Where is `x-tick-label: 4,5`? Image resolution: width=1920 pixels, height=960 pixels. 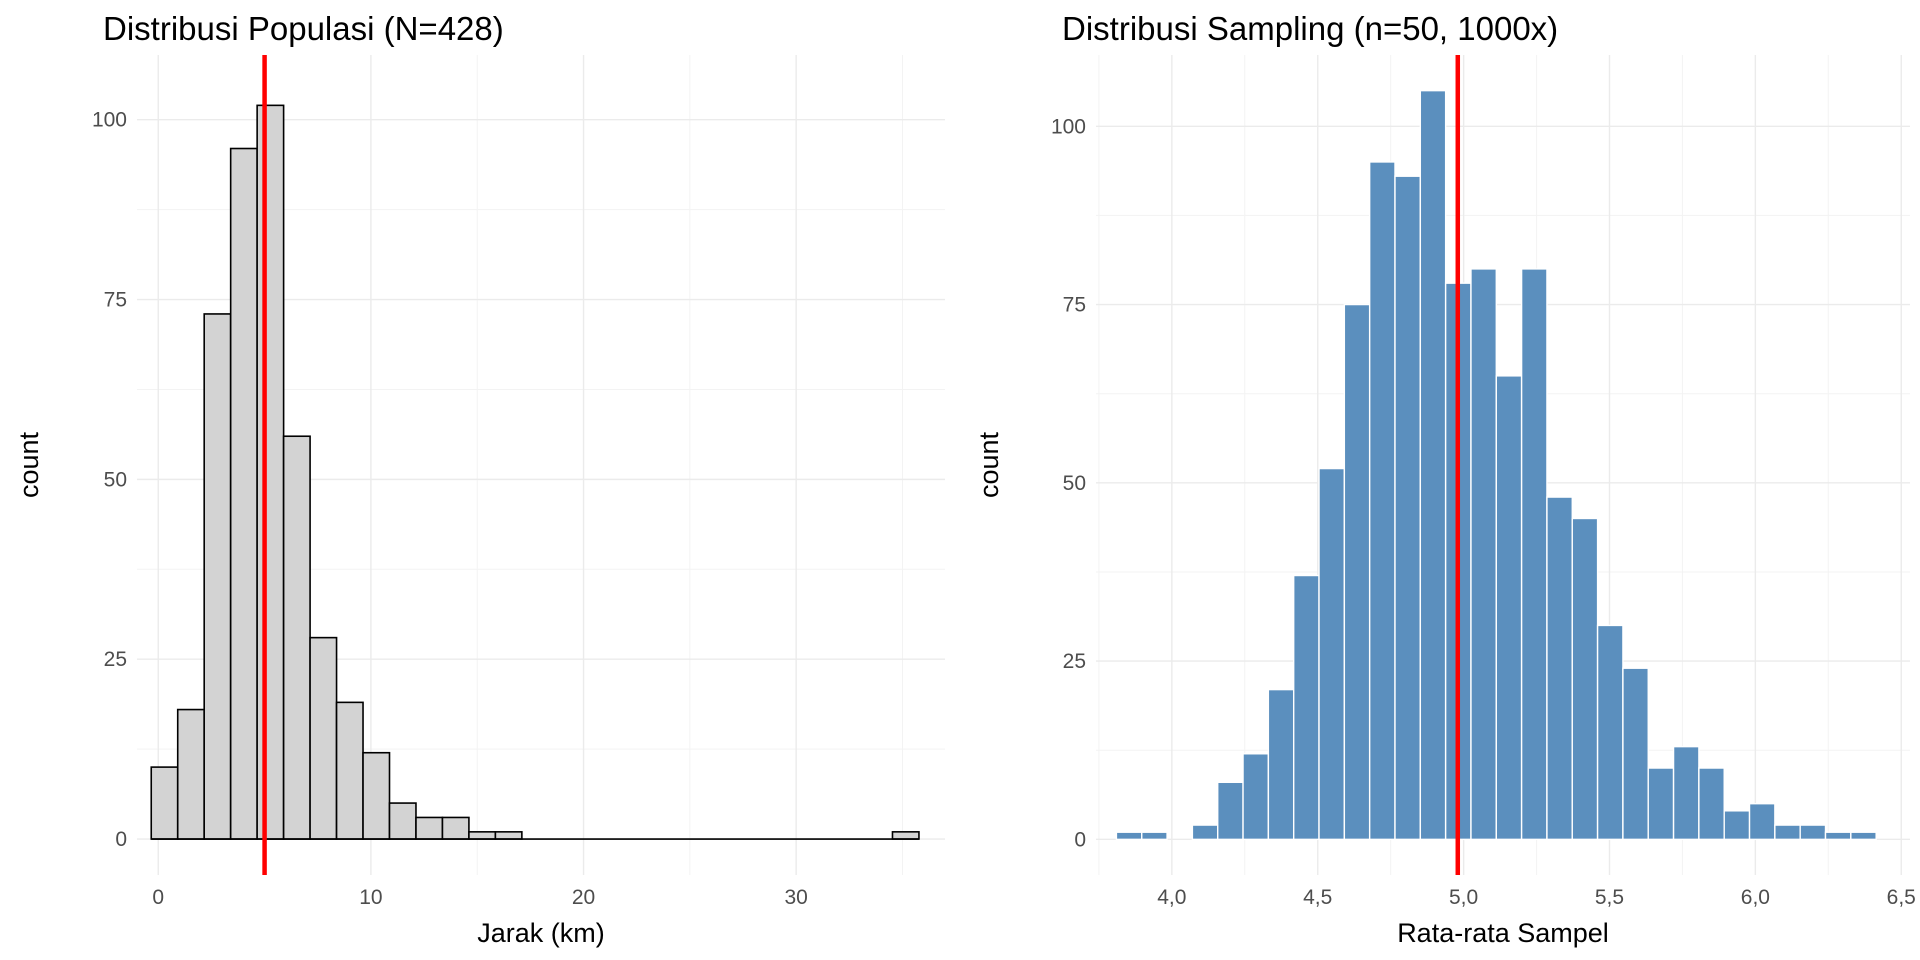
x-tick-label: 4,5 is located at coordinates (1317, 897).